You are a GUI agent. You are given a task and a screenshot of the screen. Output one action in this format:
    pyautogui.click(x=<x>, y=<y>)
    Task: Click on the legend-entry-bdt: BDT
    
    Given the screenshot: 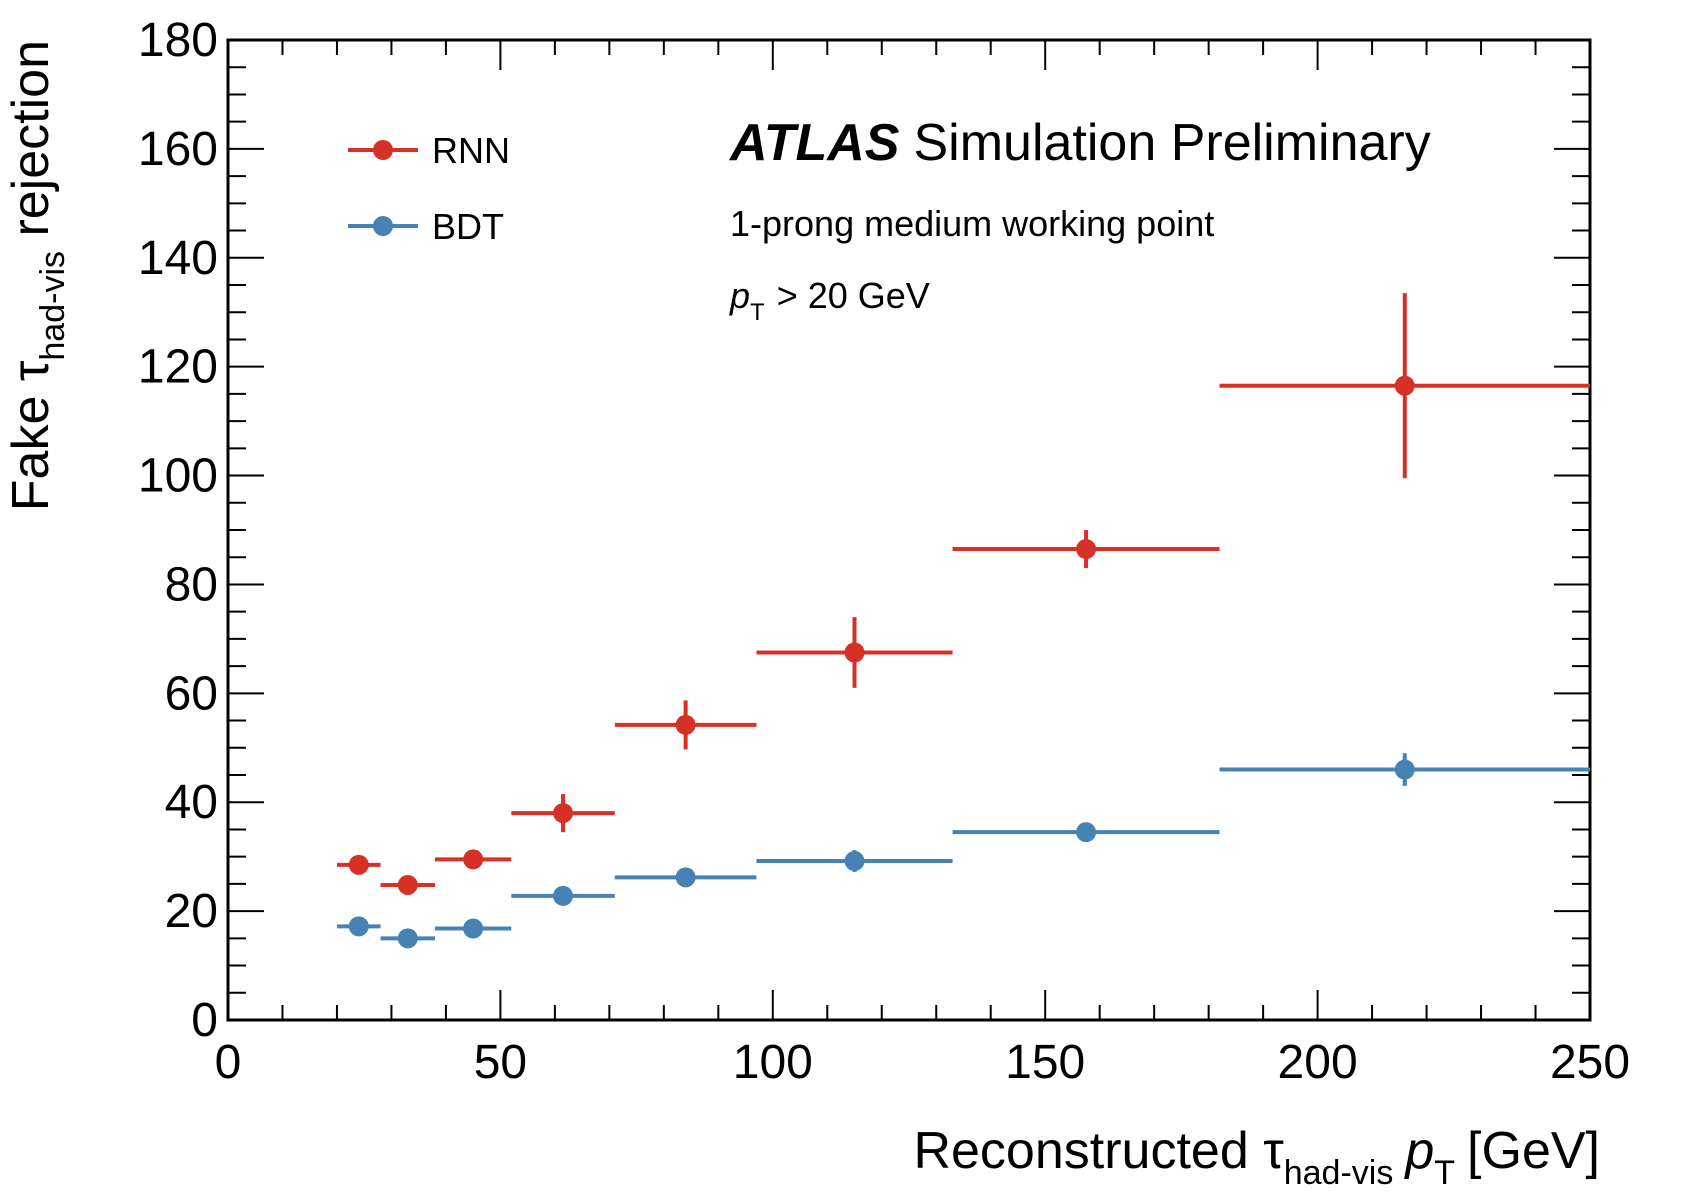 What is the action you would take?
    pyautogui.click(x=426, y=226)
    